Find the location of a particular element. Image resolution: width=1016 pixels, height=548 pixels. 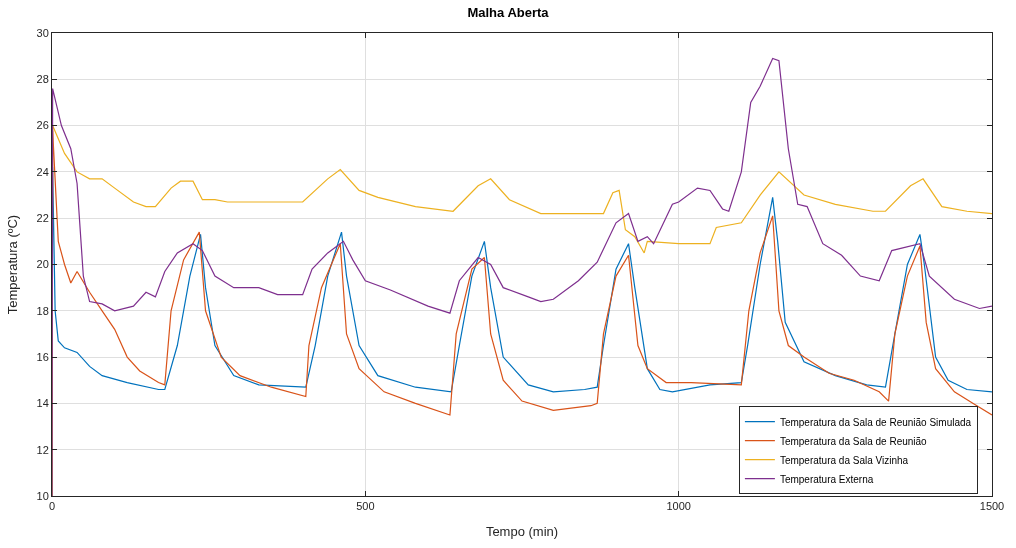

y-tick-label: 18 is located at coordinates (42, 310).